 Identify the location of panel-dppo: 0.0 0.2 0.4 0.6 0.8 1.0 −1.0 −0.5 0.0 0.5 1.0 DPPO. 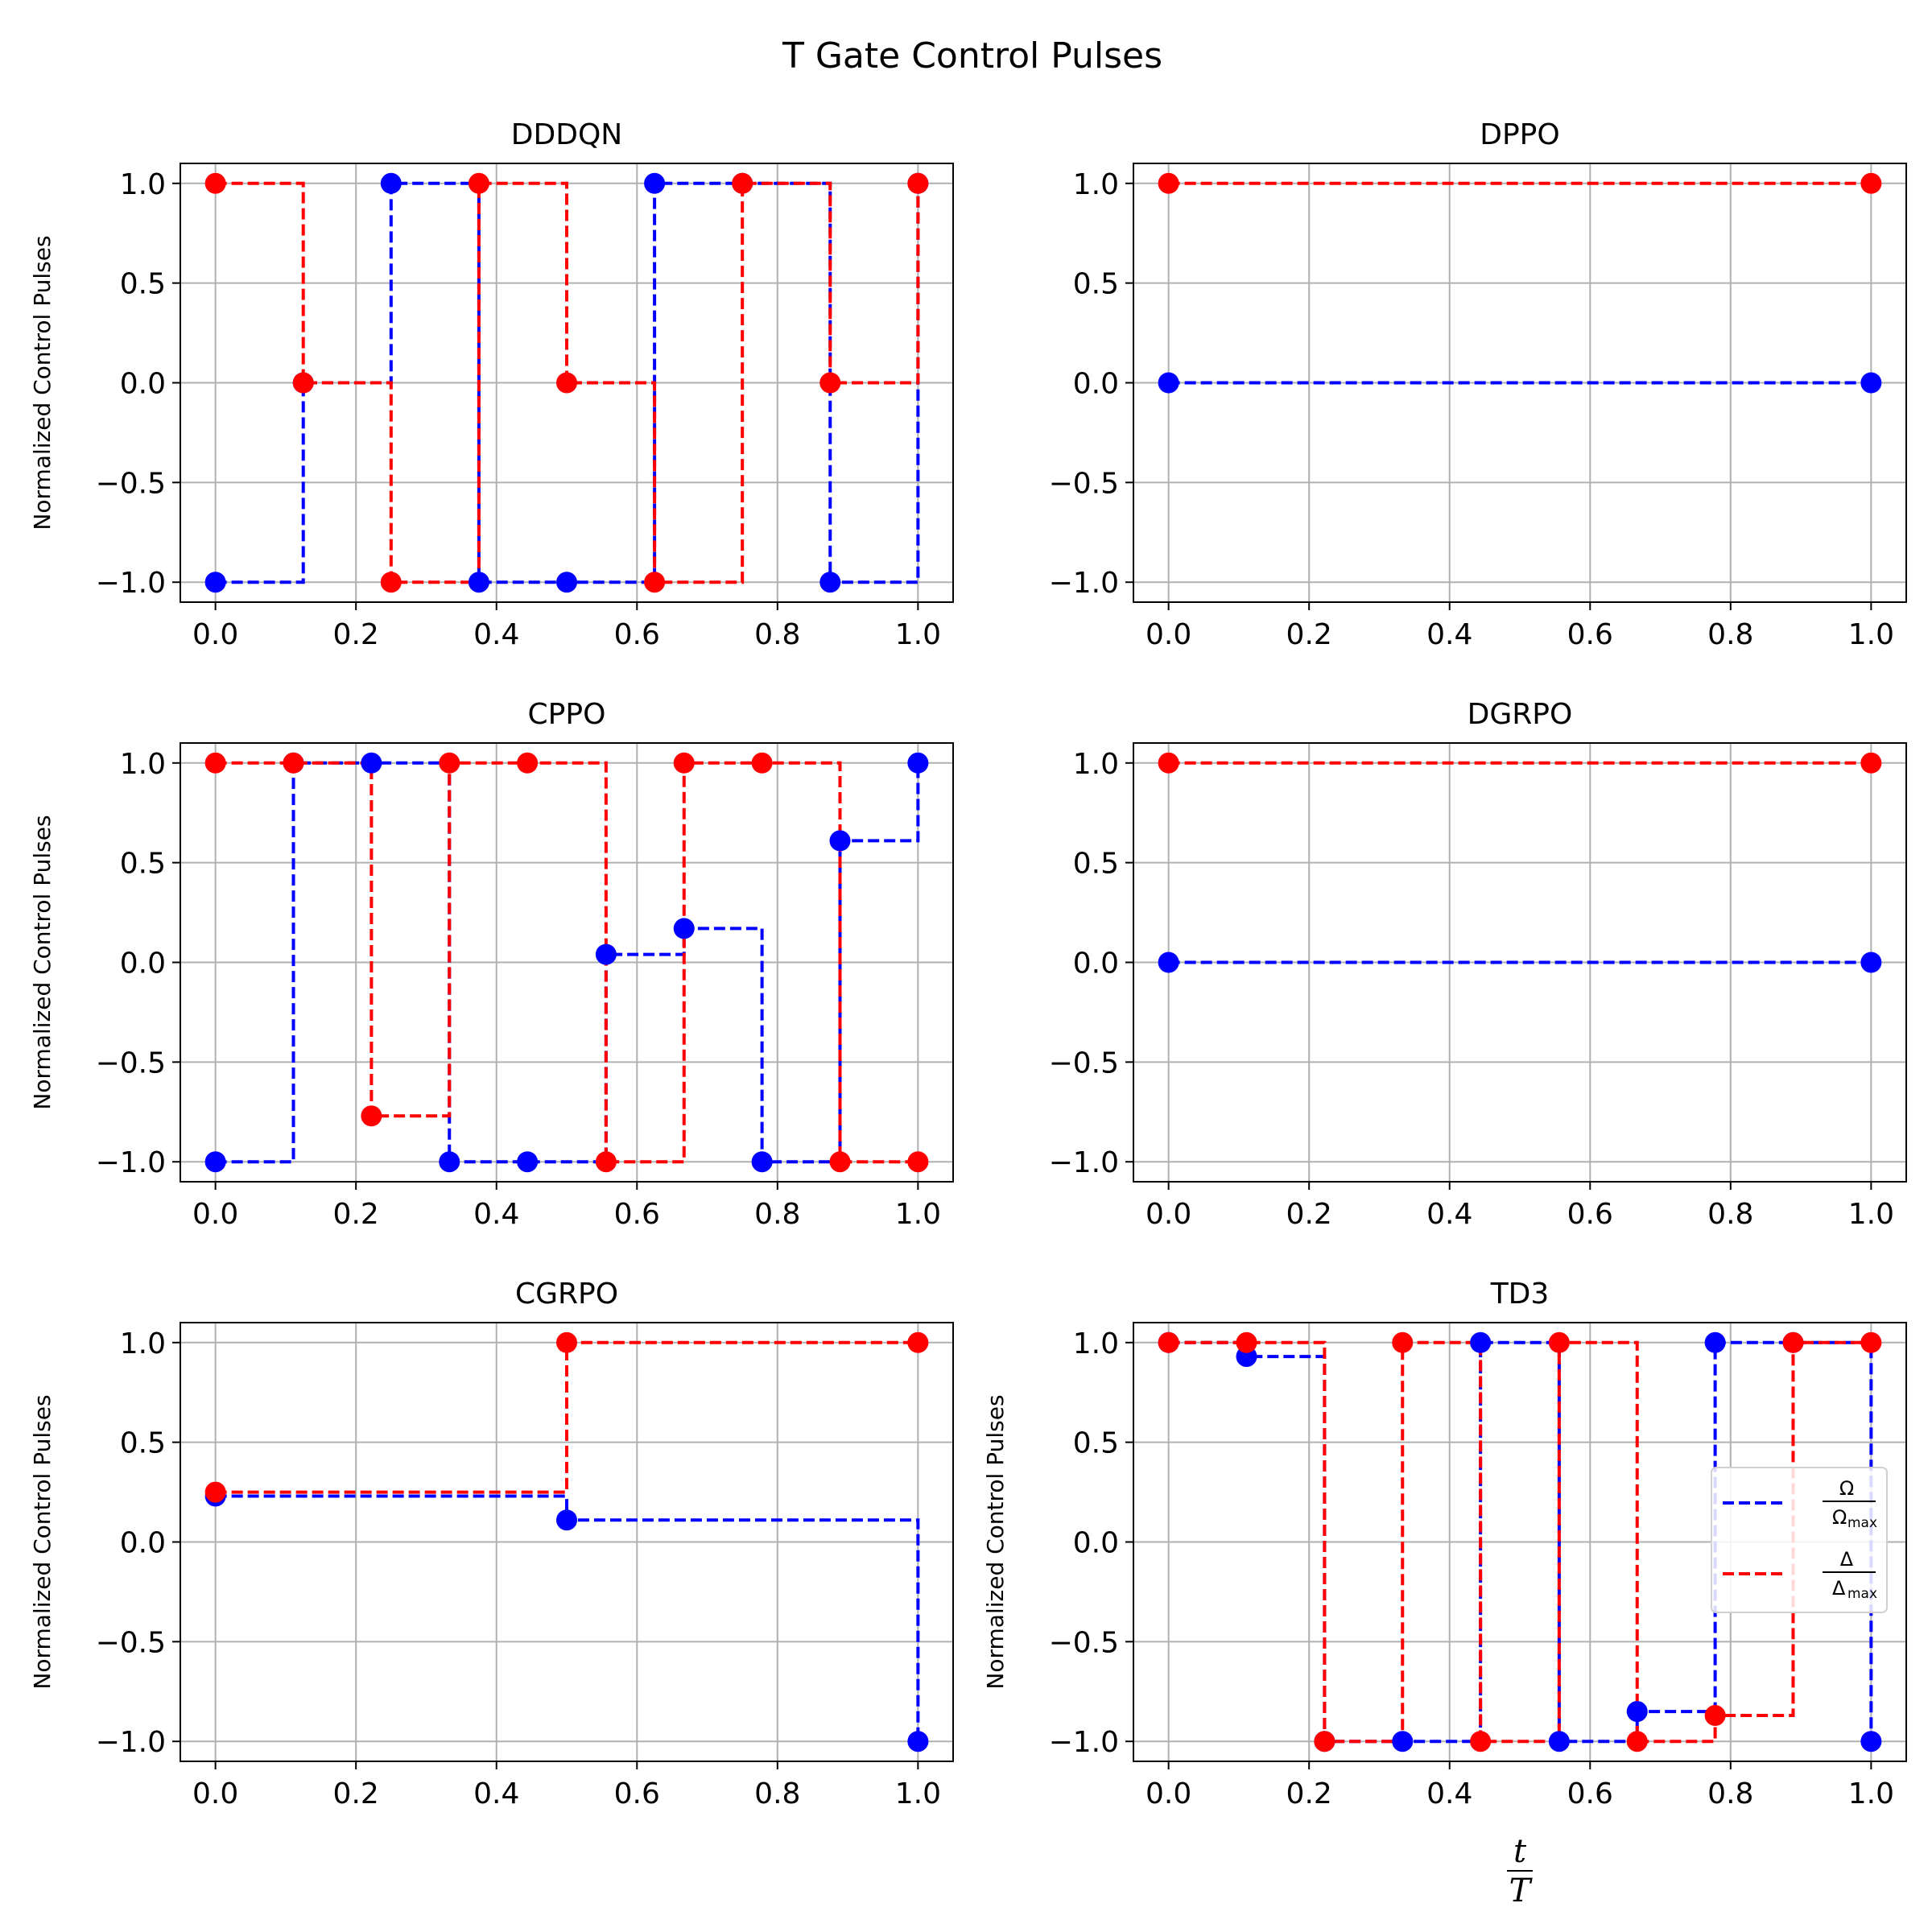
(1478, 384).